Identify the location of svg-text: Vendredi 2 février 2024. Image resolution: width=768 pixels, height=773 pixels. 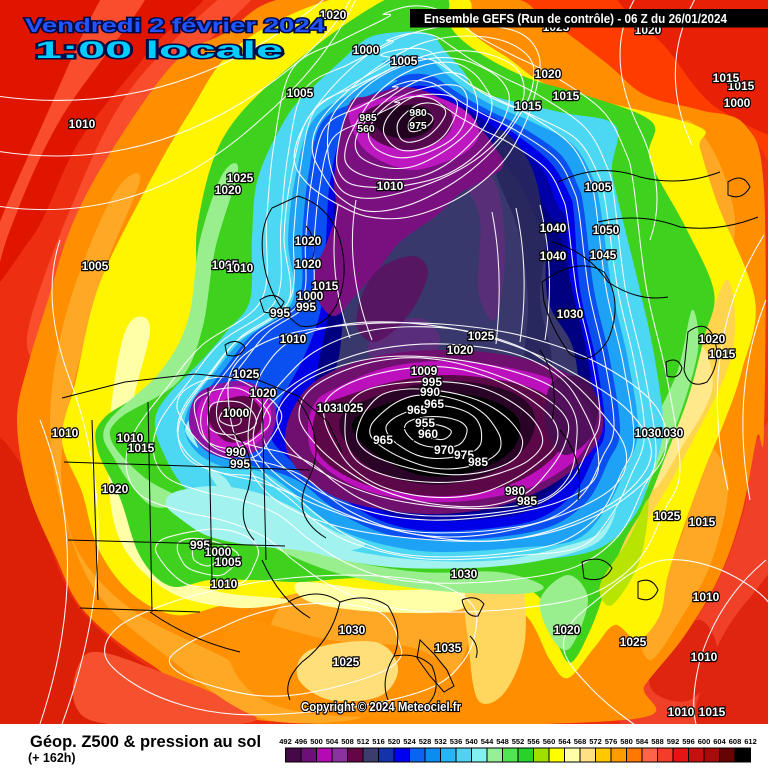
(175, 26).